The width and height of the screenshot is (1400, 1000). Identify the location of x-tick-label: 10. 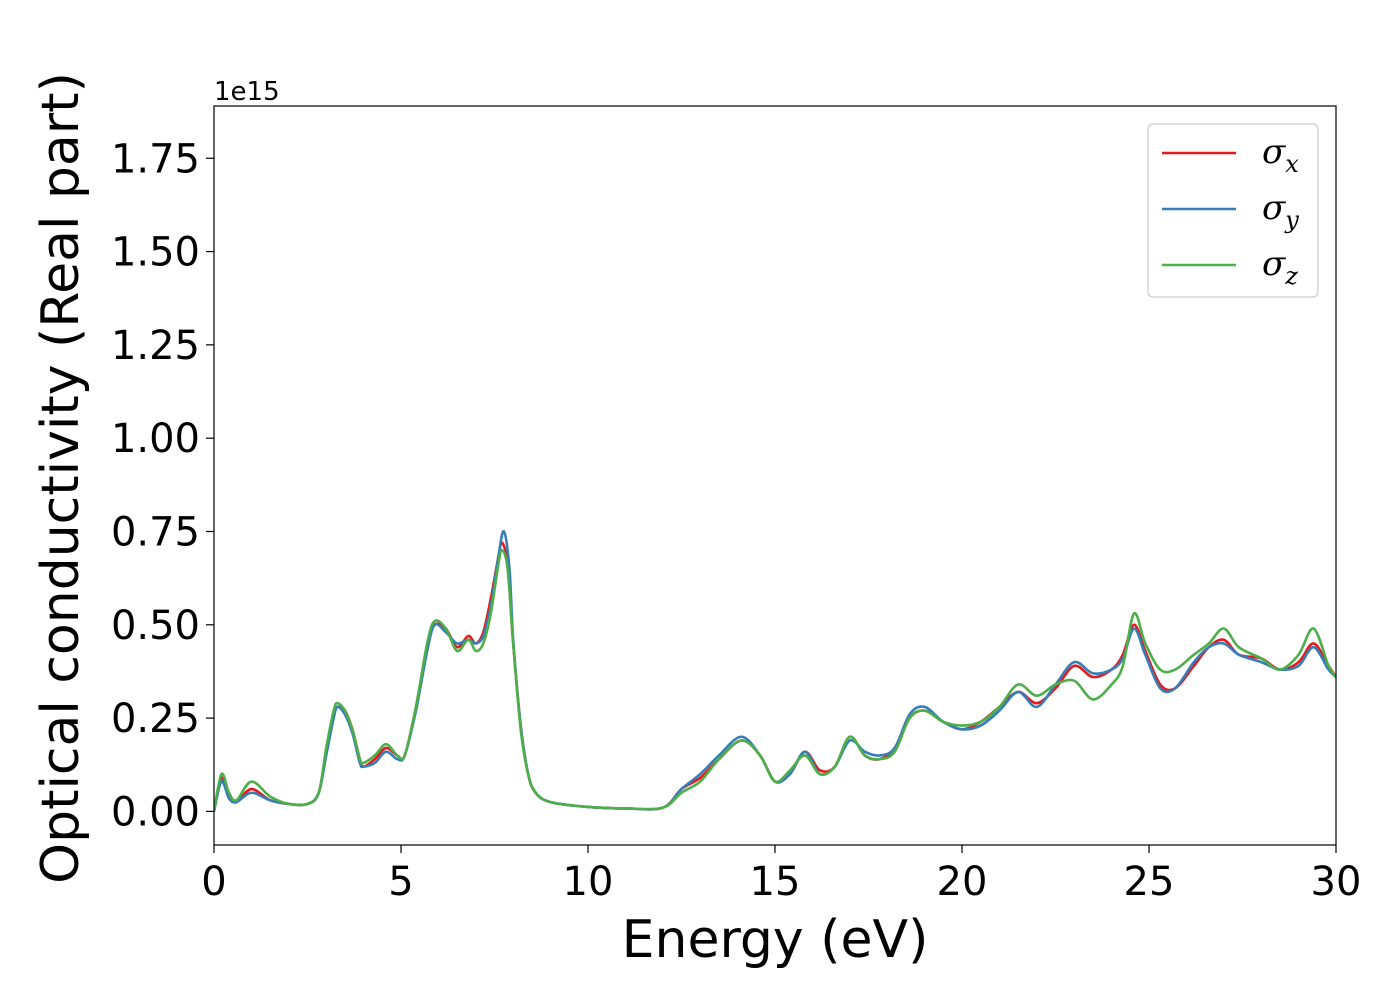
(588, 882).